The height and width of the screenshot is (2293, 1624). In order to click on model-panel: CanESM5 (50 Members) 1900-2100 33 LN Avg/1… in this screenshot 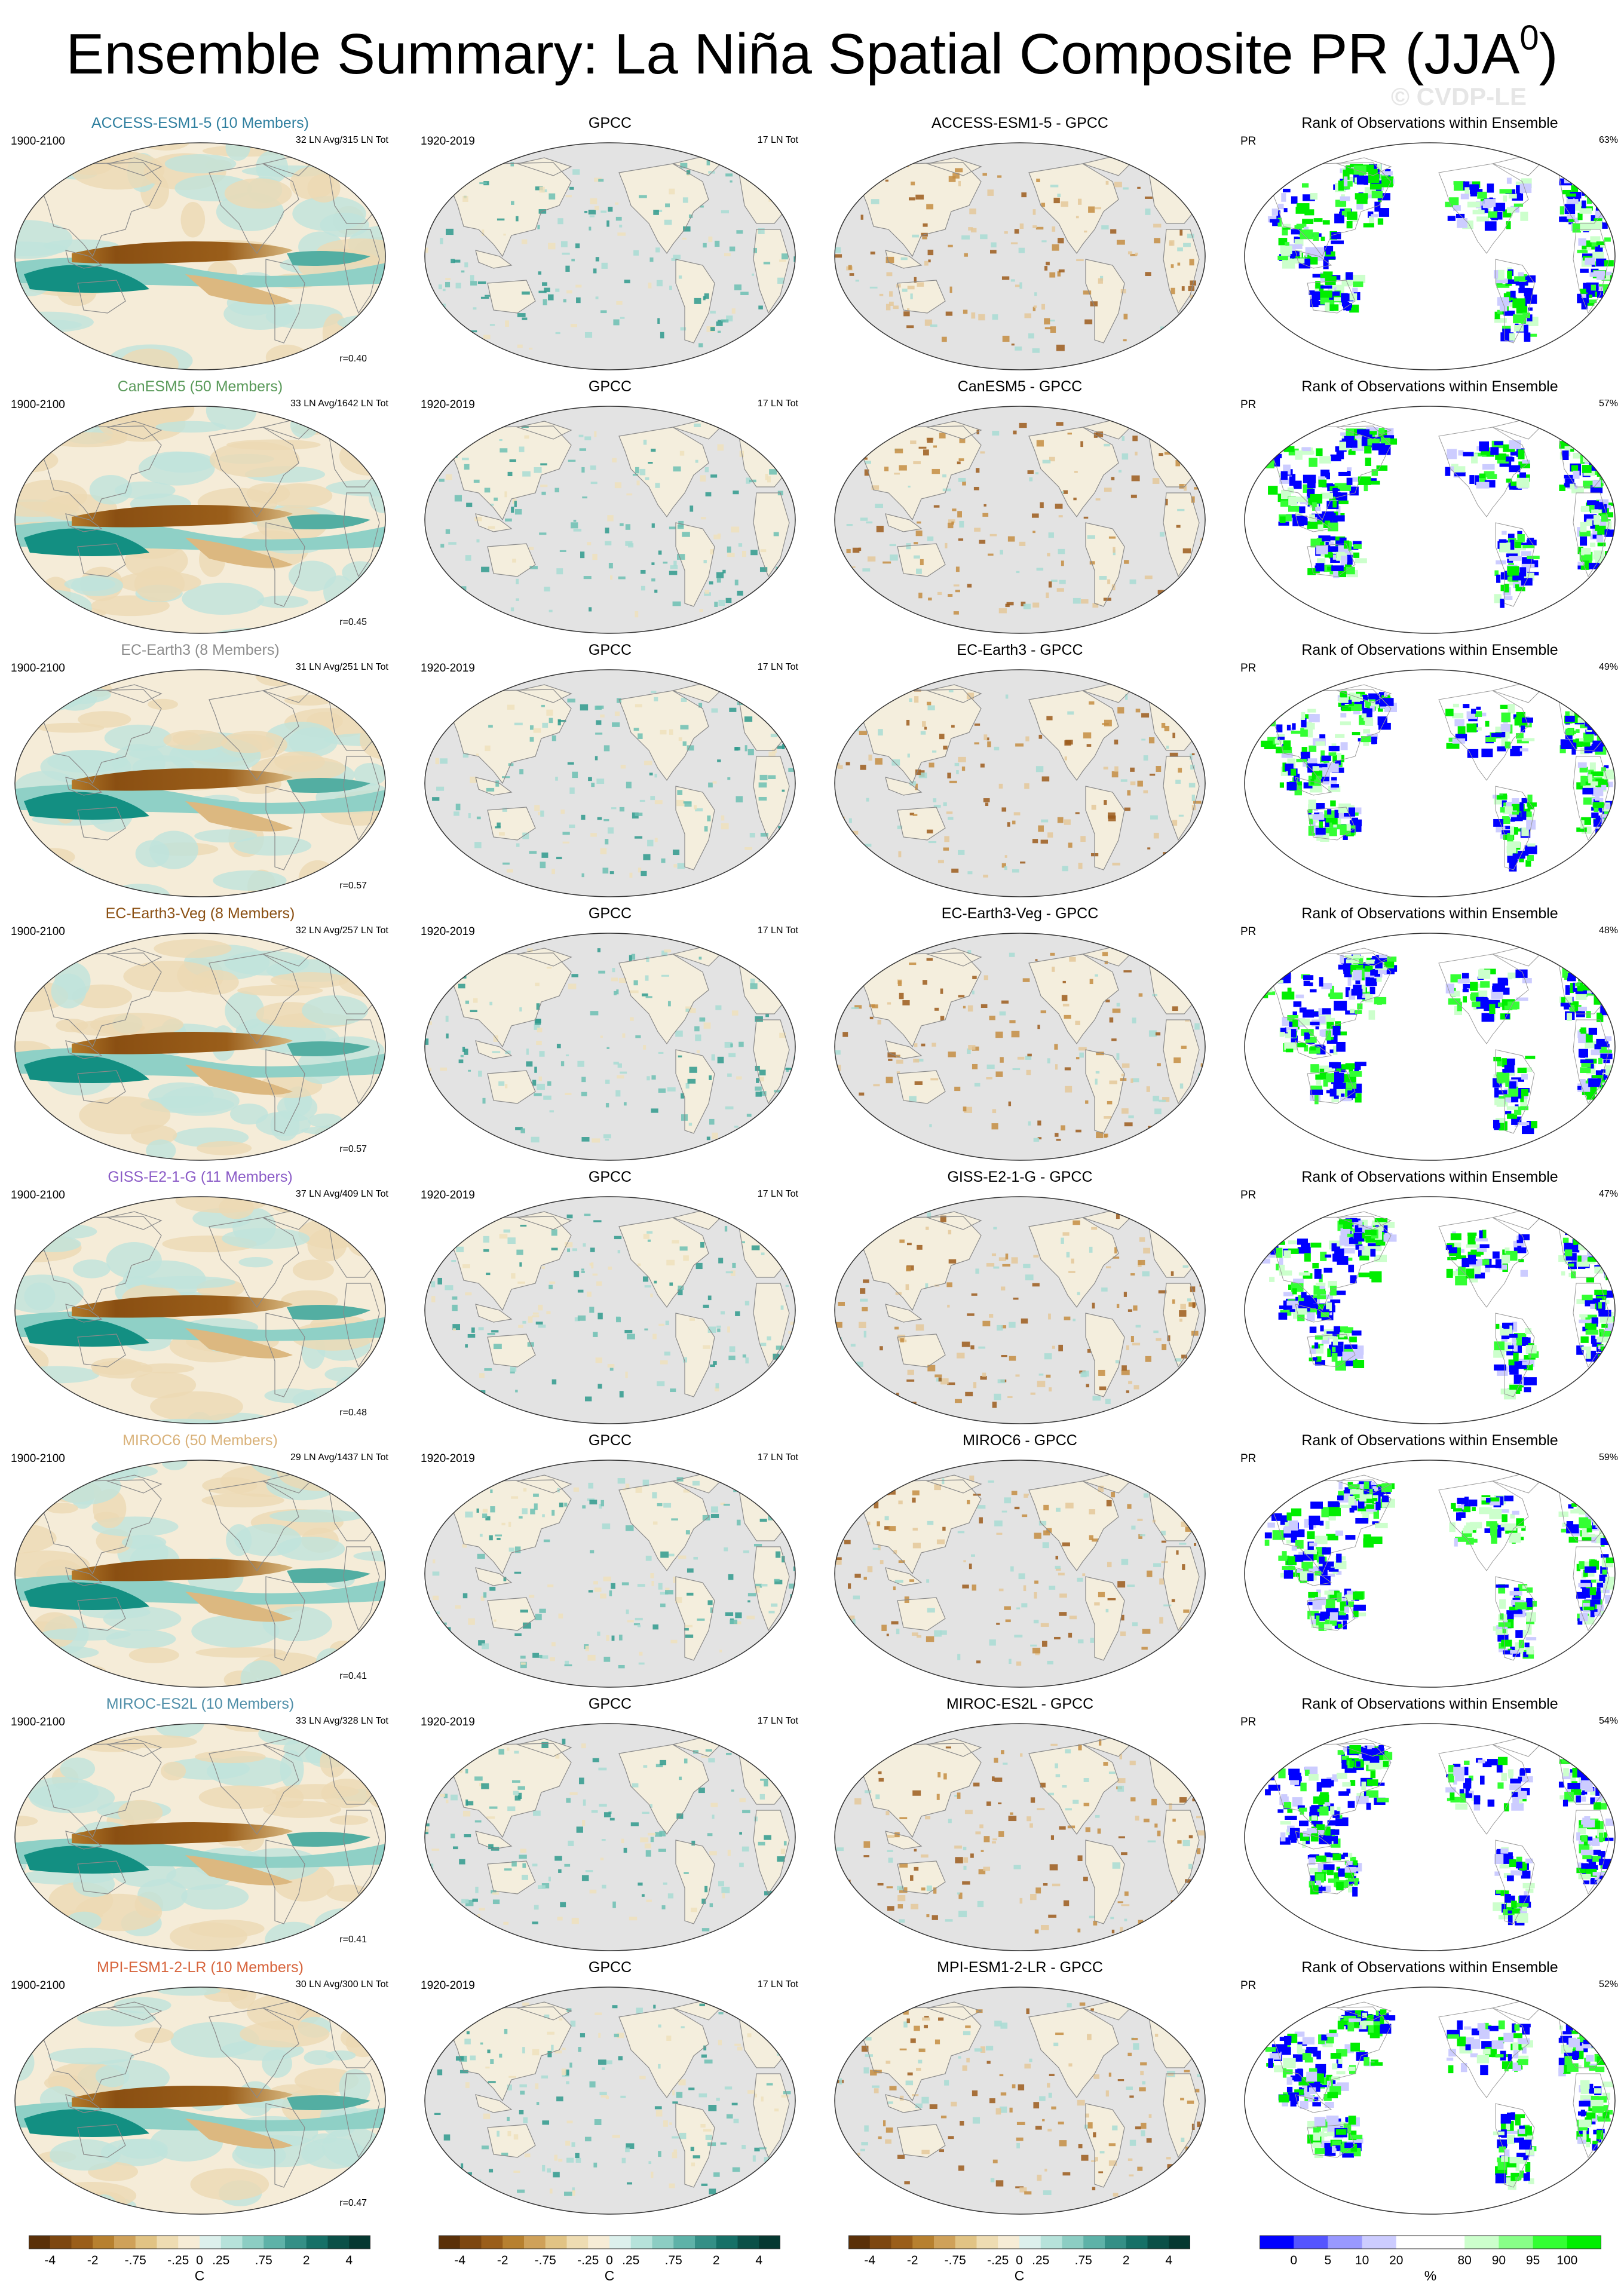, I will do `click(199, 506)`.